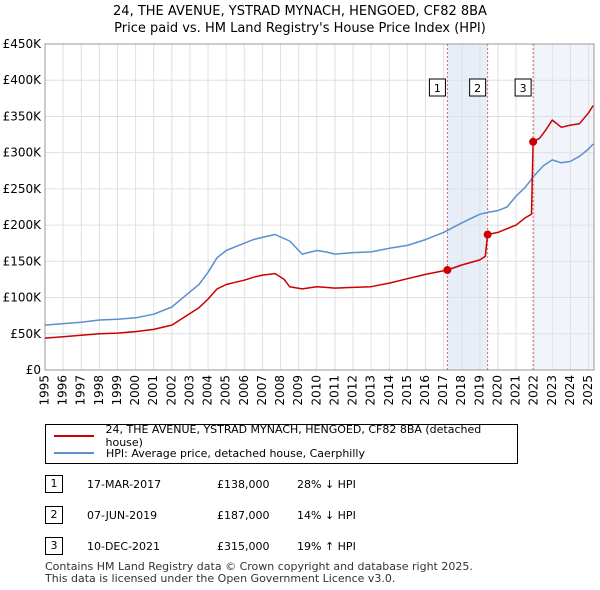 This screenshot has width=600, height=590. I want to click on x-tick-label: 2005, so click(226, 390).